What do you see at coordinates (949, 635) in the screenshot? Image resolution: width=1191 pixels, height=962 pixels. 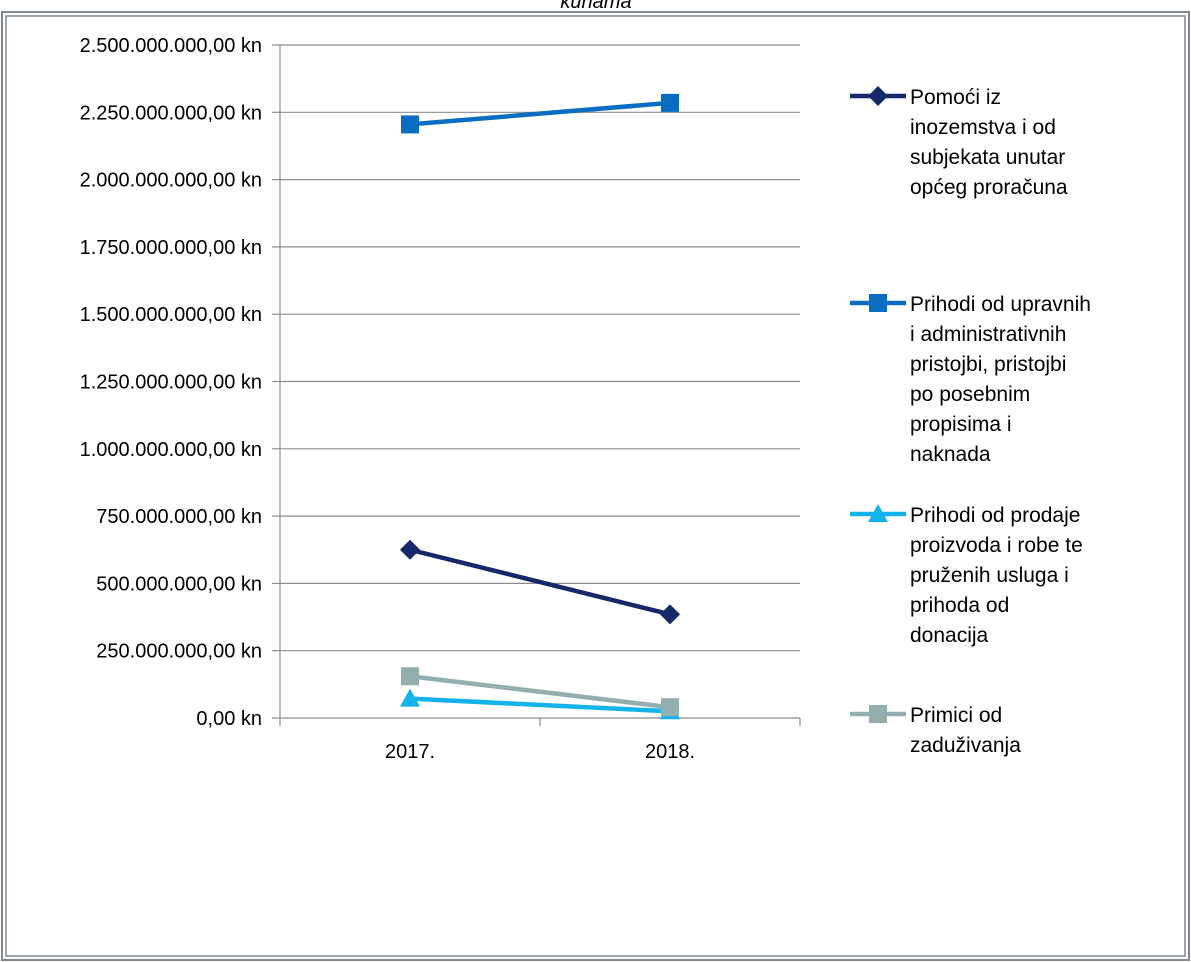 I see `legend-label: donacija` at bounding box center [949, 635].